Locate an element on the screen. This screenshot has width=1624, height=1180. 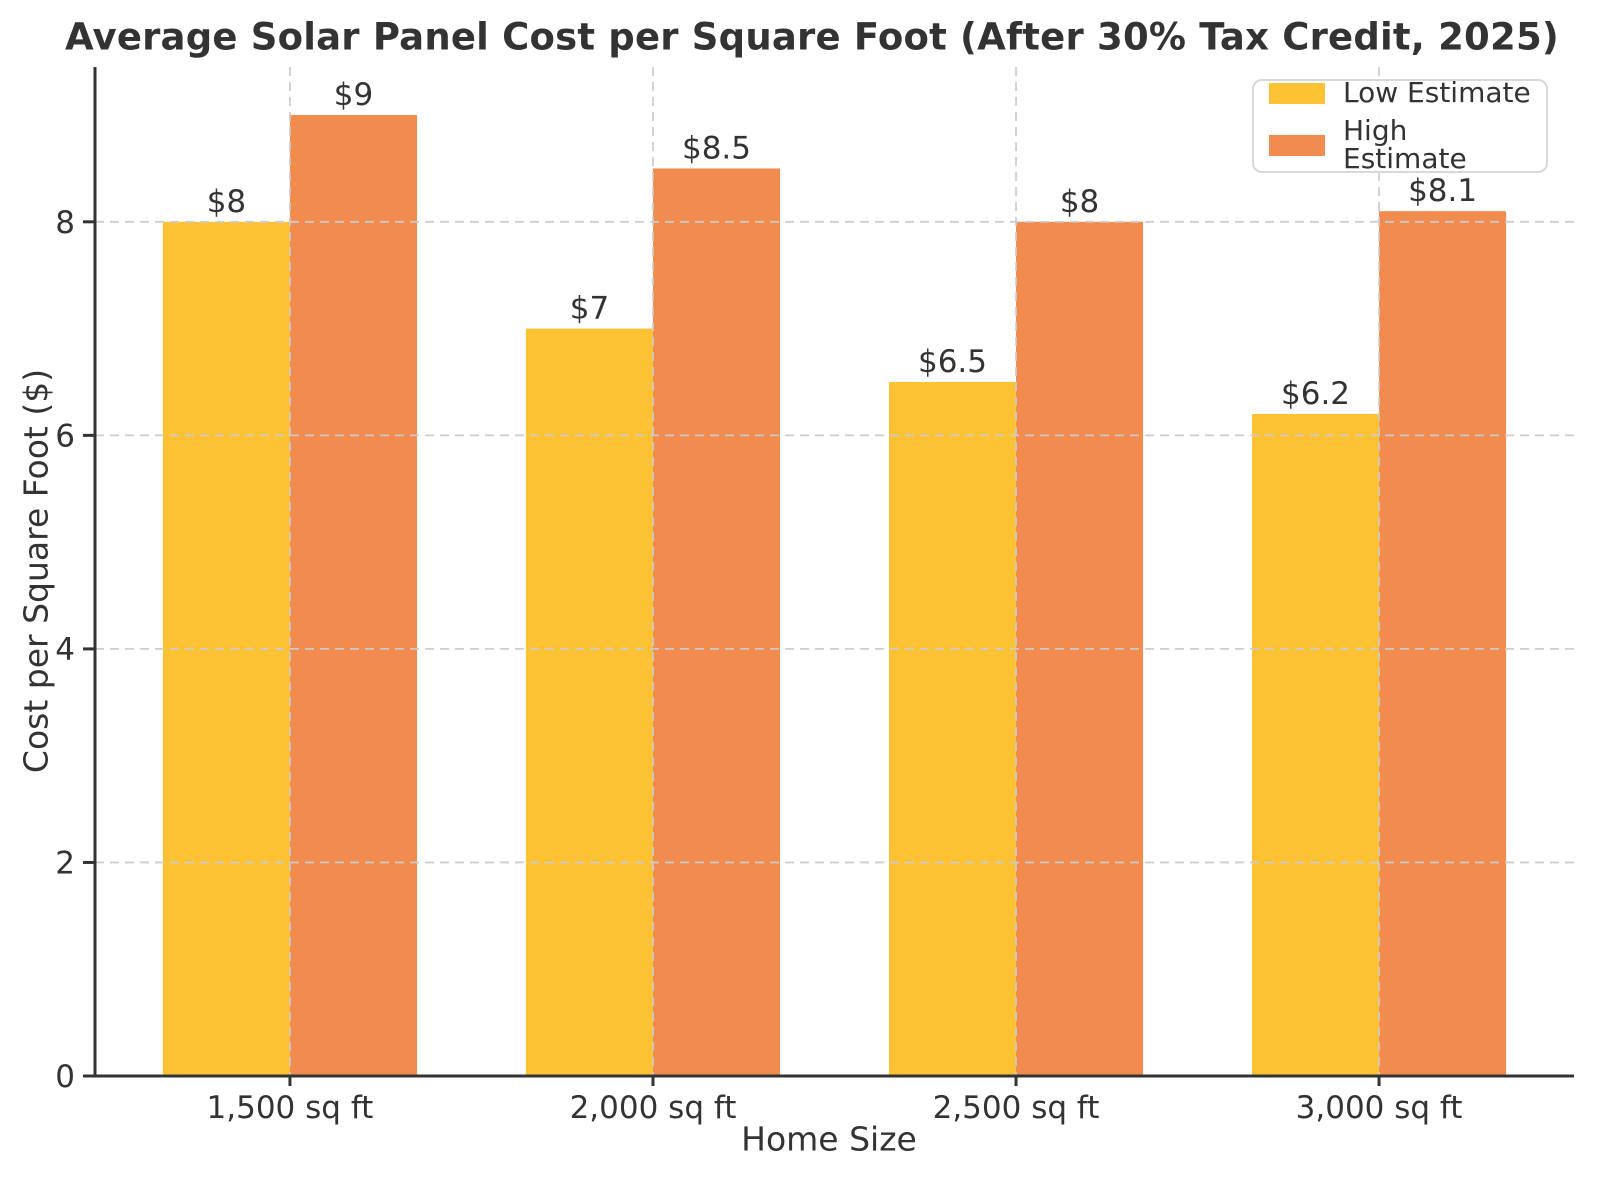
y-tick-label-6: 6 is located at coordinates (65, 436).